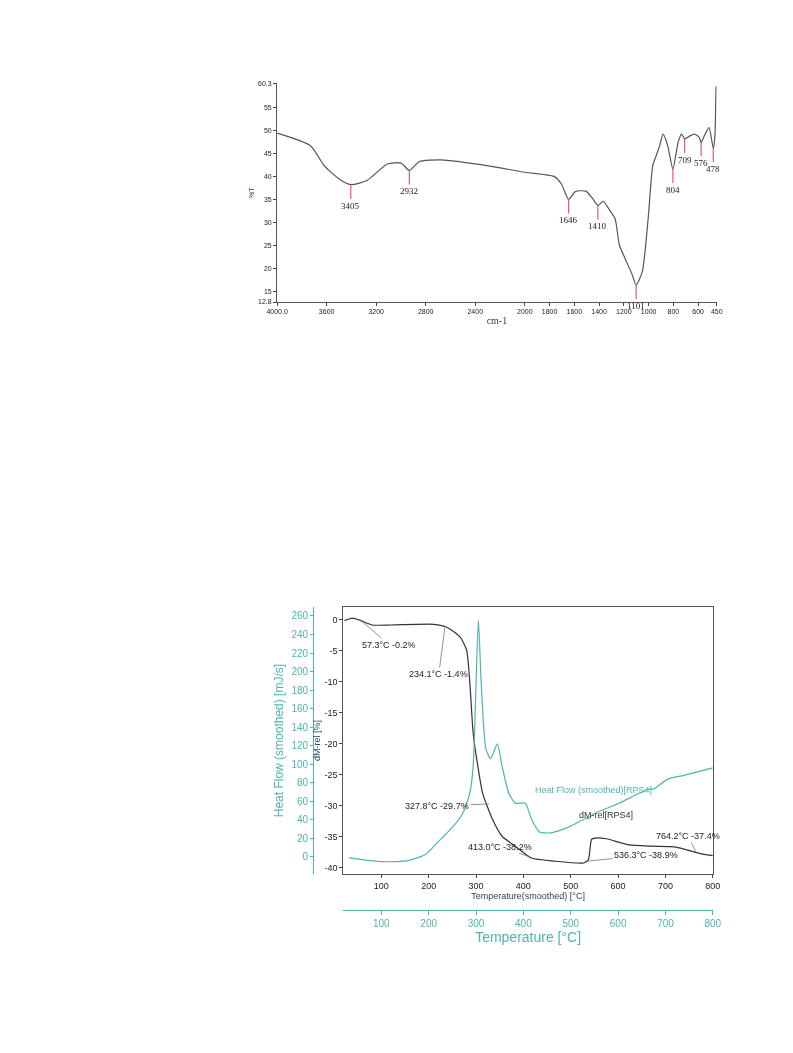 The image size is (793, 1053). Describe the element at coordinates (389, 645) in the screenshot. I see `annotation: 57.3°C -0.2%` at that location.